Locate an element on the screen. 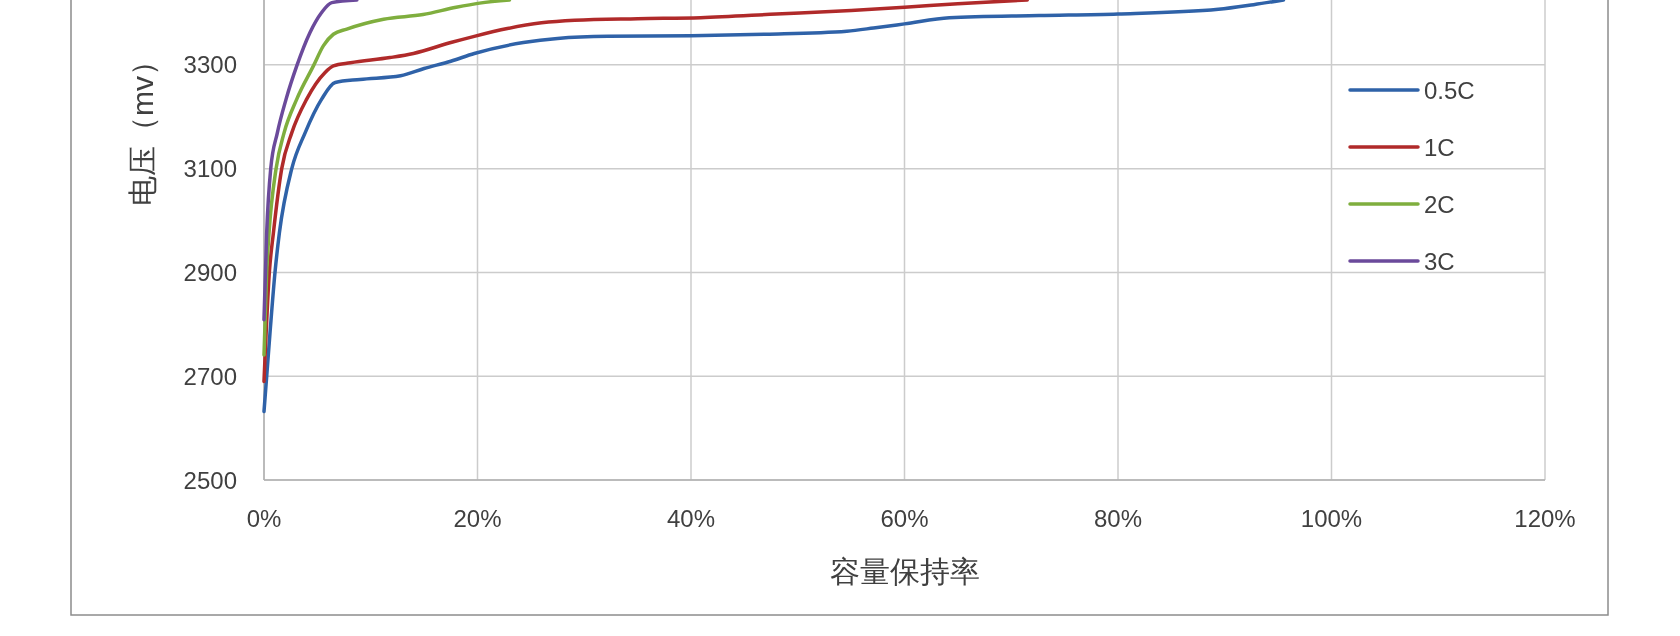  y-tick-label: 2500 is located at coordinates (210, 480).